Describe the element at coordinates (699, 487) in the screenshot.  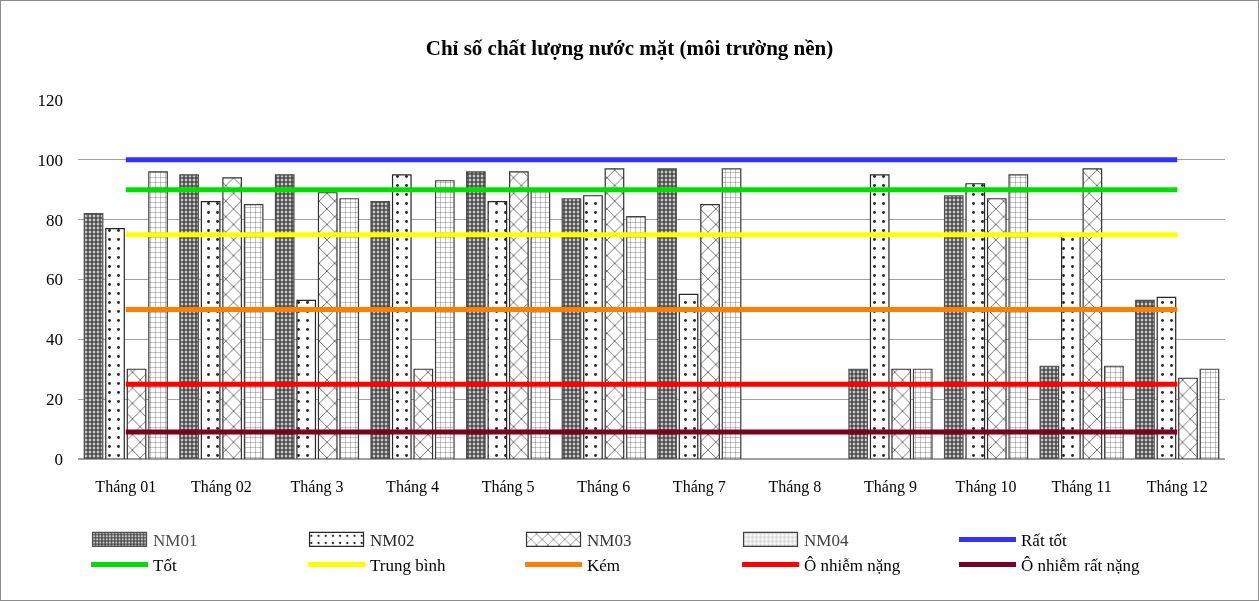
I see `x-tick-label: Tháng 7` at that location.